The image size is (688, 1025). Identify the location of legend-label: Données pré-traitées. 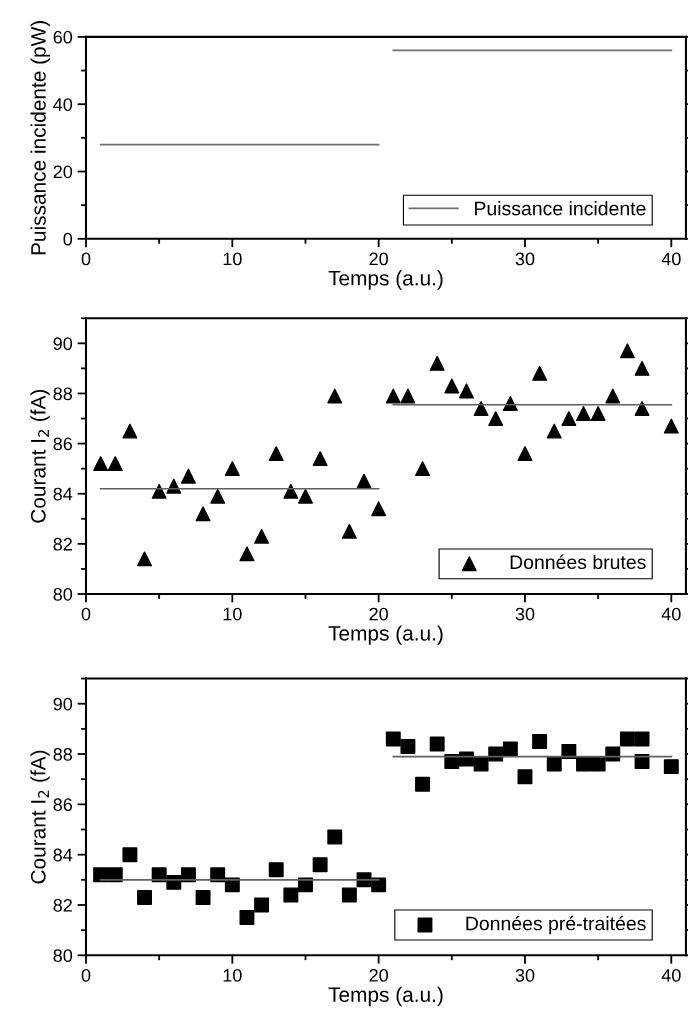
(556, 925).